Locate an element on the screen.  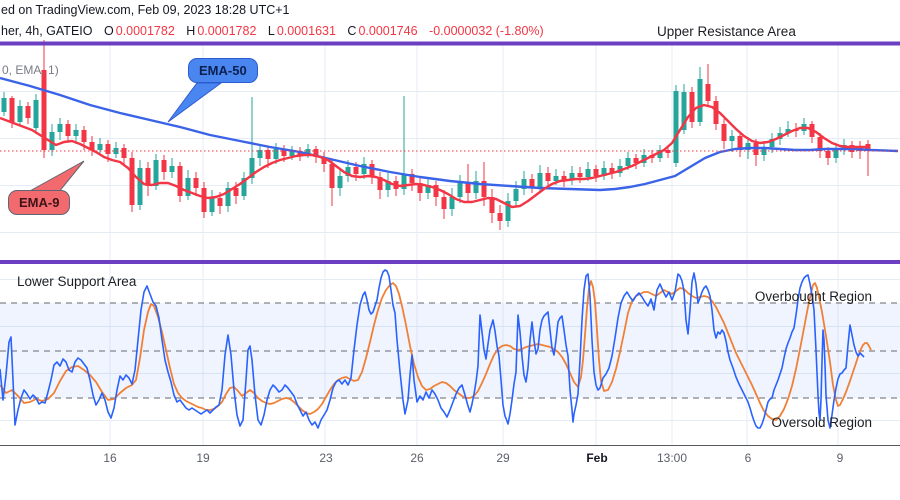
overbought-region-label: Overbought Region is located at coordinates (813, 296).